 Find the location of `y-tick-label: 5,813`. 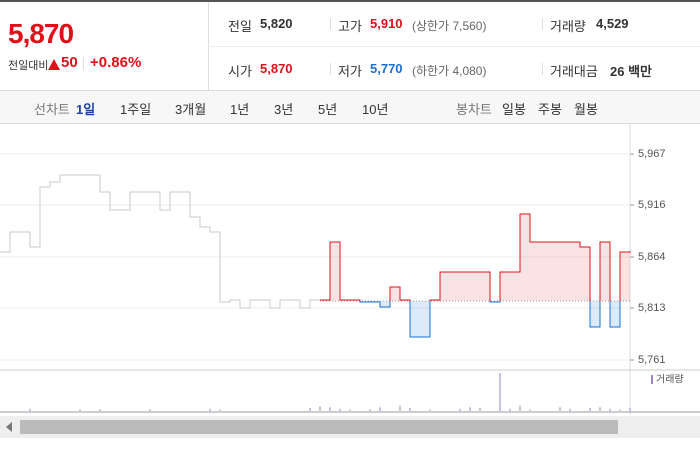

y-tick-label: 5,813 is located at coordinates (652, 308).